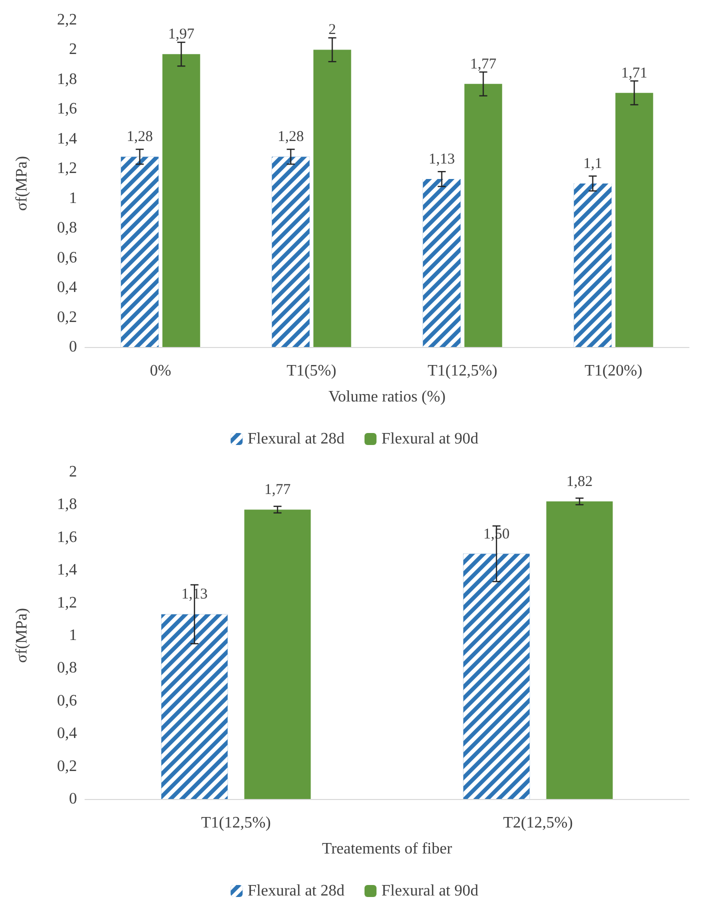 This screenshot has height=909, width=709. Describe the element at coordinates (332, 30) in the screenshot. I see `data-label: 2` at that location.